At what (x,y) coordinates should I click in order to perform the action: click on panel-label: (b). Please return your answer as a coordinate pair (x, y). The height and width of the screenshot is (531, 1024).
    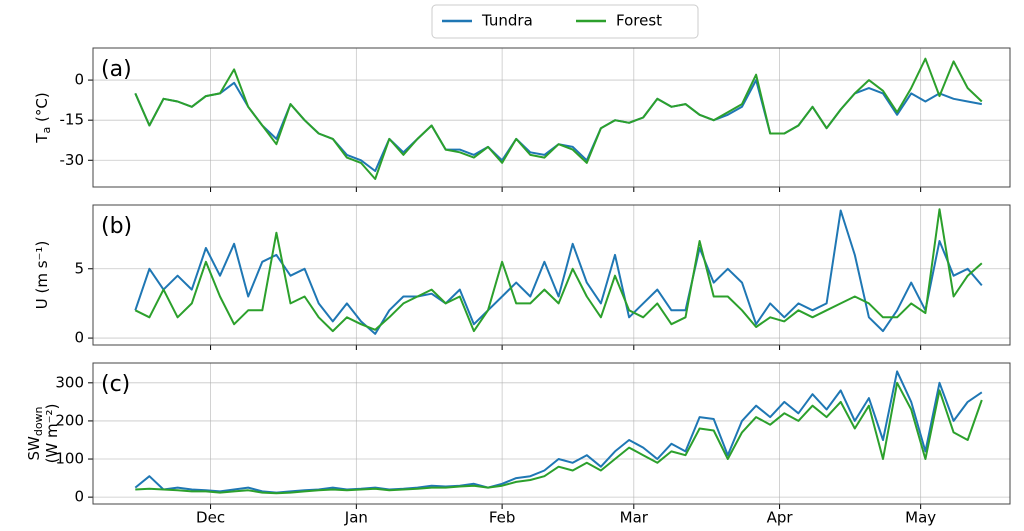
    Looking at the image, I should click on (116, 226).